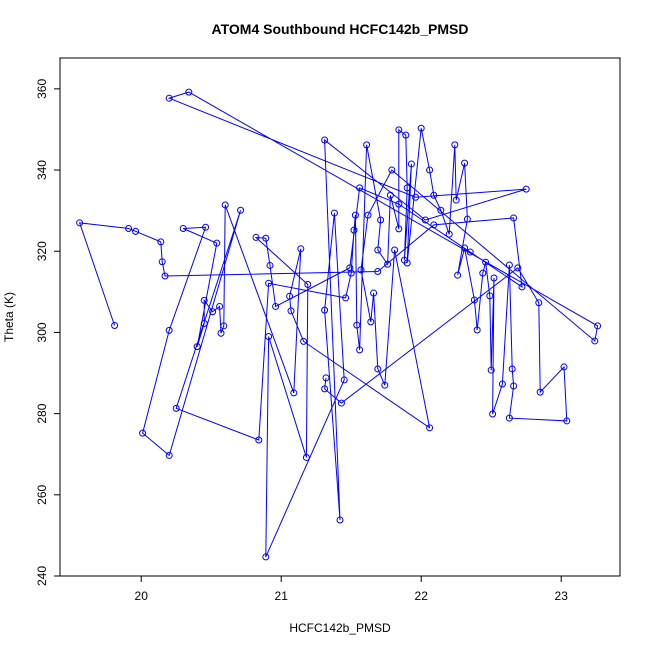  Describe the element at coordinates (42, 576) in the screenshot. I see `y-tick-label: 240` at that location.